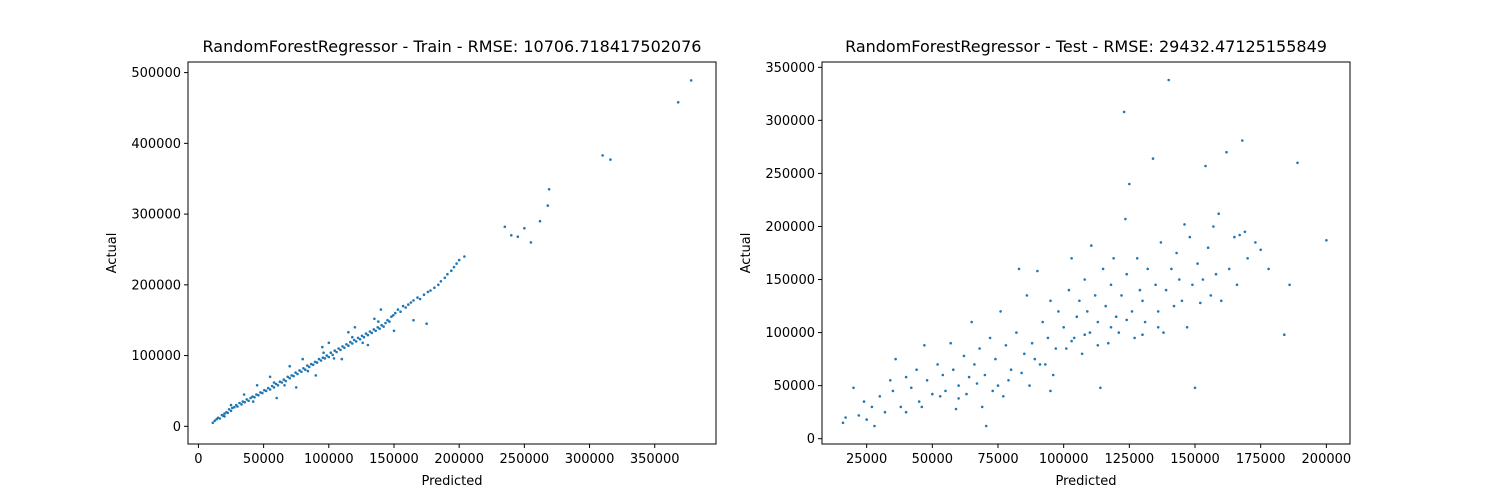 The width and height of the screenshot is (1500, 500). What do you see at coordinates (811, 439) in the screenshot?
I see `test-y-tick-label: 0` at bounding box center [811, 439].